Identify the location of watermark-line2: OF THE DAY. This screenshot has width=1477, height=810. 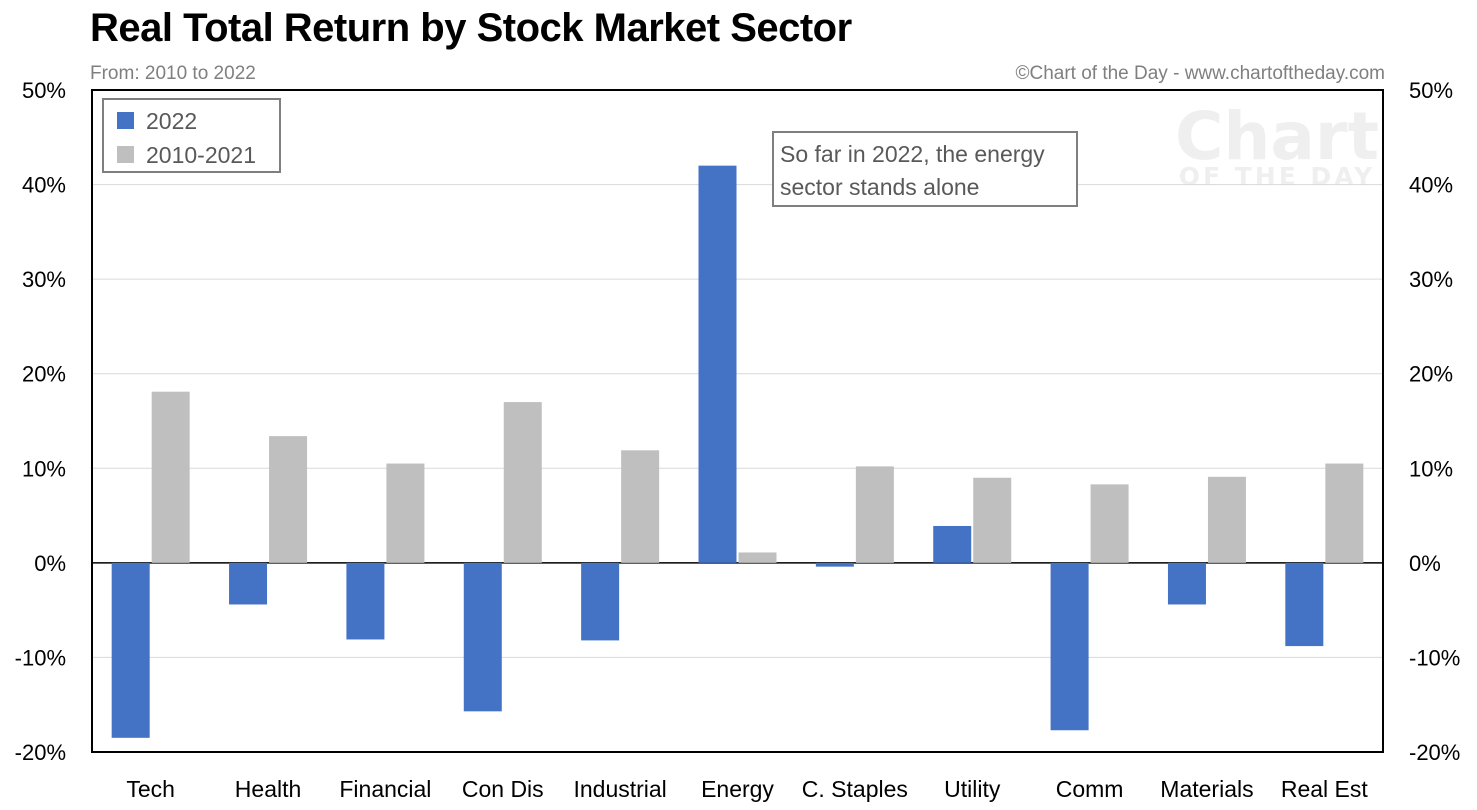
(1277, 176).